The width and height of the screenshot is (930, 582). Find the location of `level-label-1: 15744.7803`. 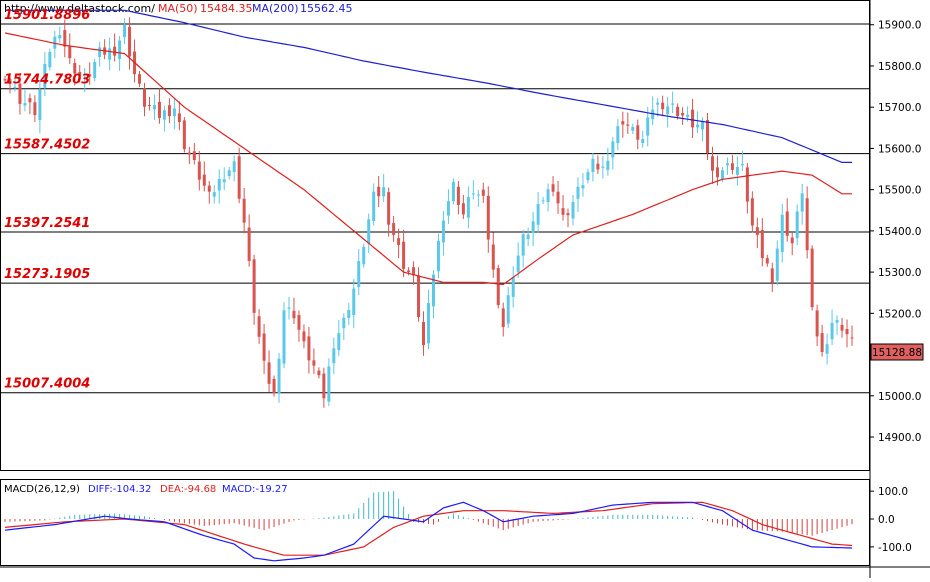

level-label-1: 15744.7803 is located at coordinates (47, 80).